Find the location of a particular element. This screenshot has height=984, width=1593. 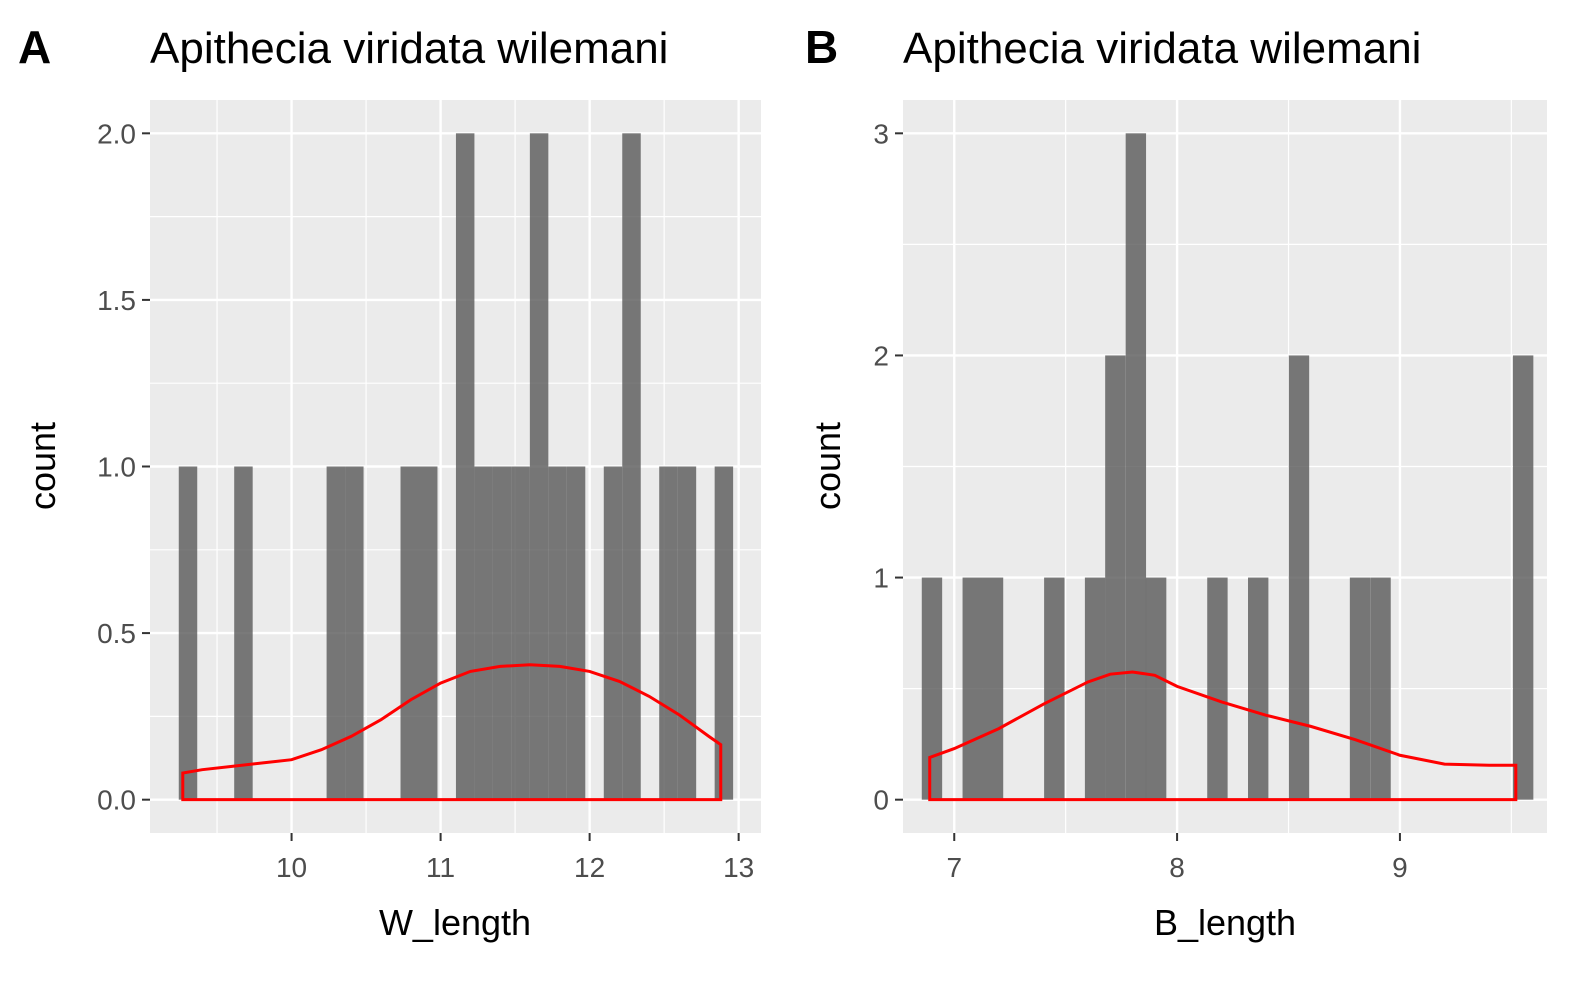

panel-a-y-tick-label: 2.0 is located at coordinates (116, 133).